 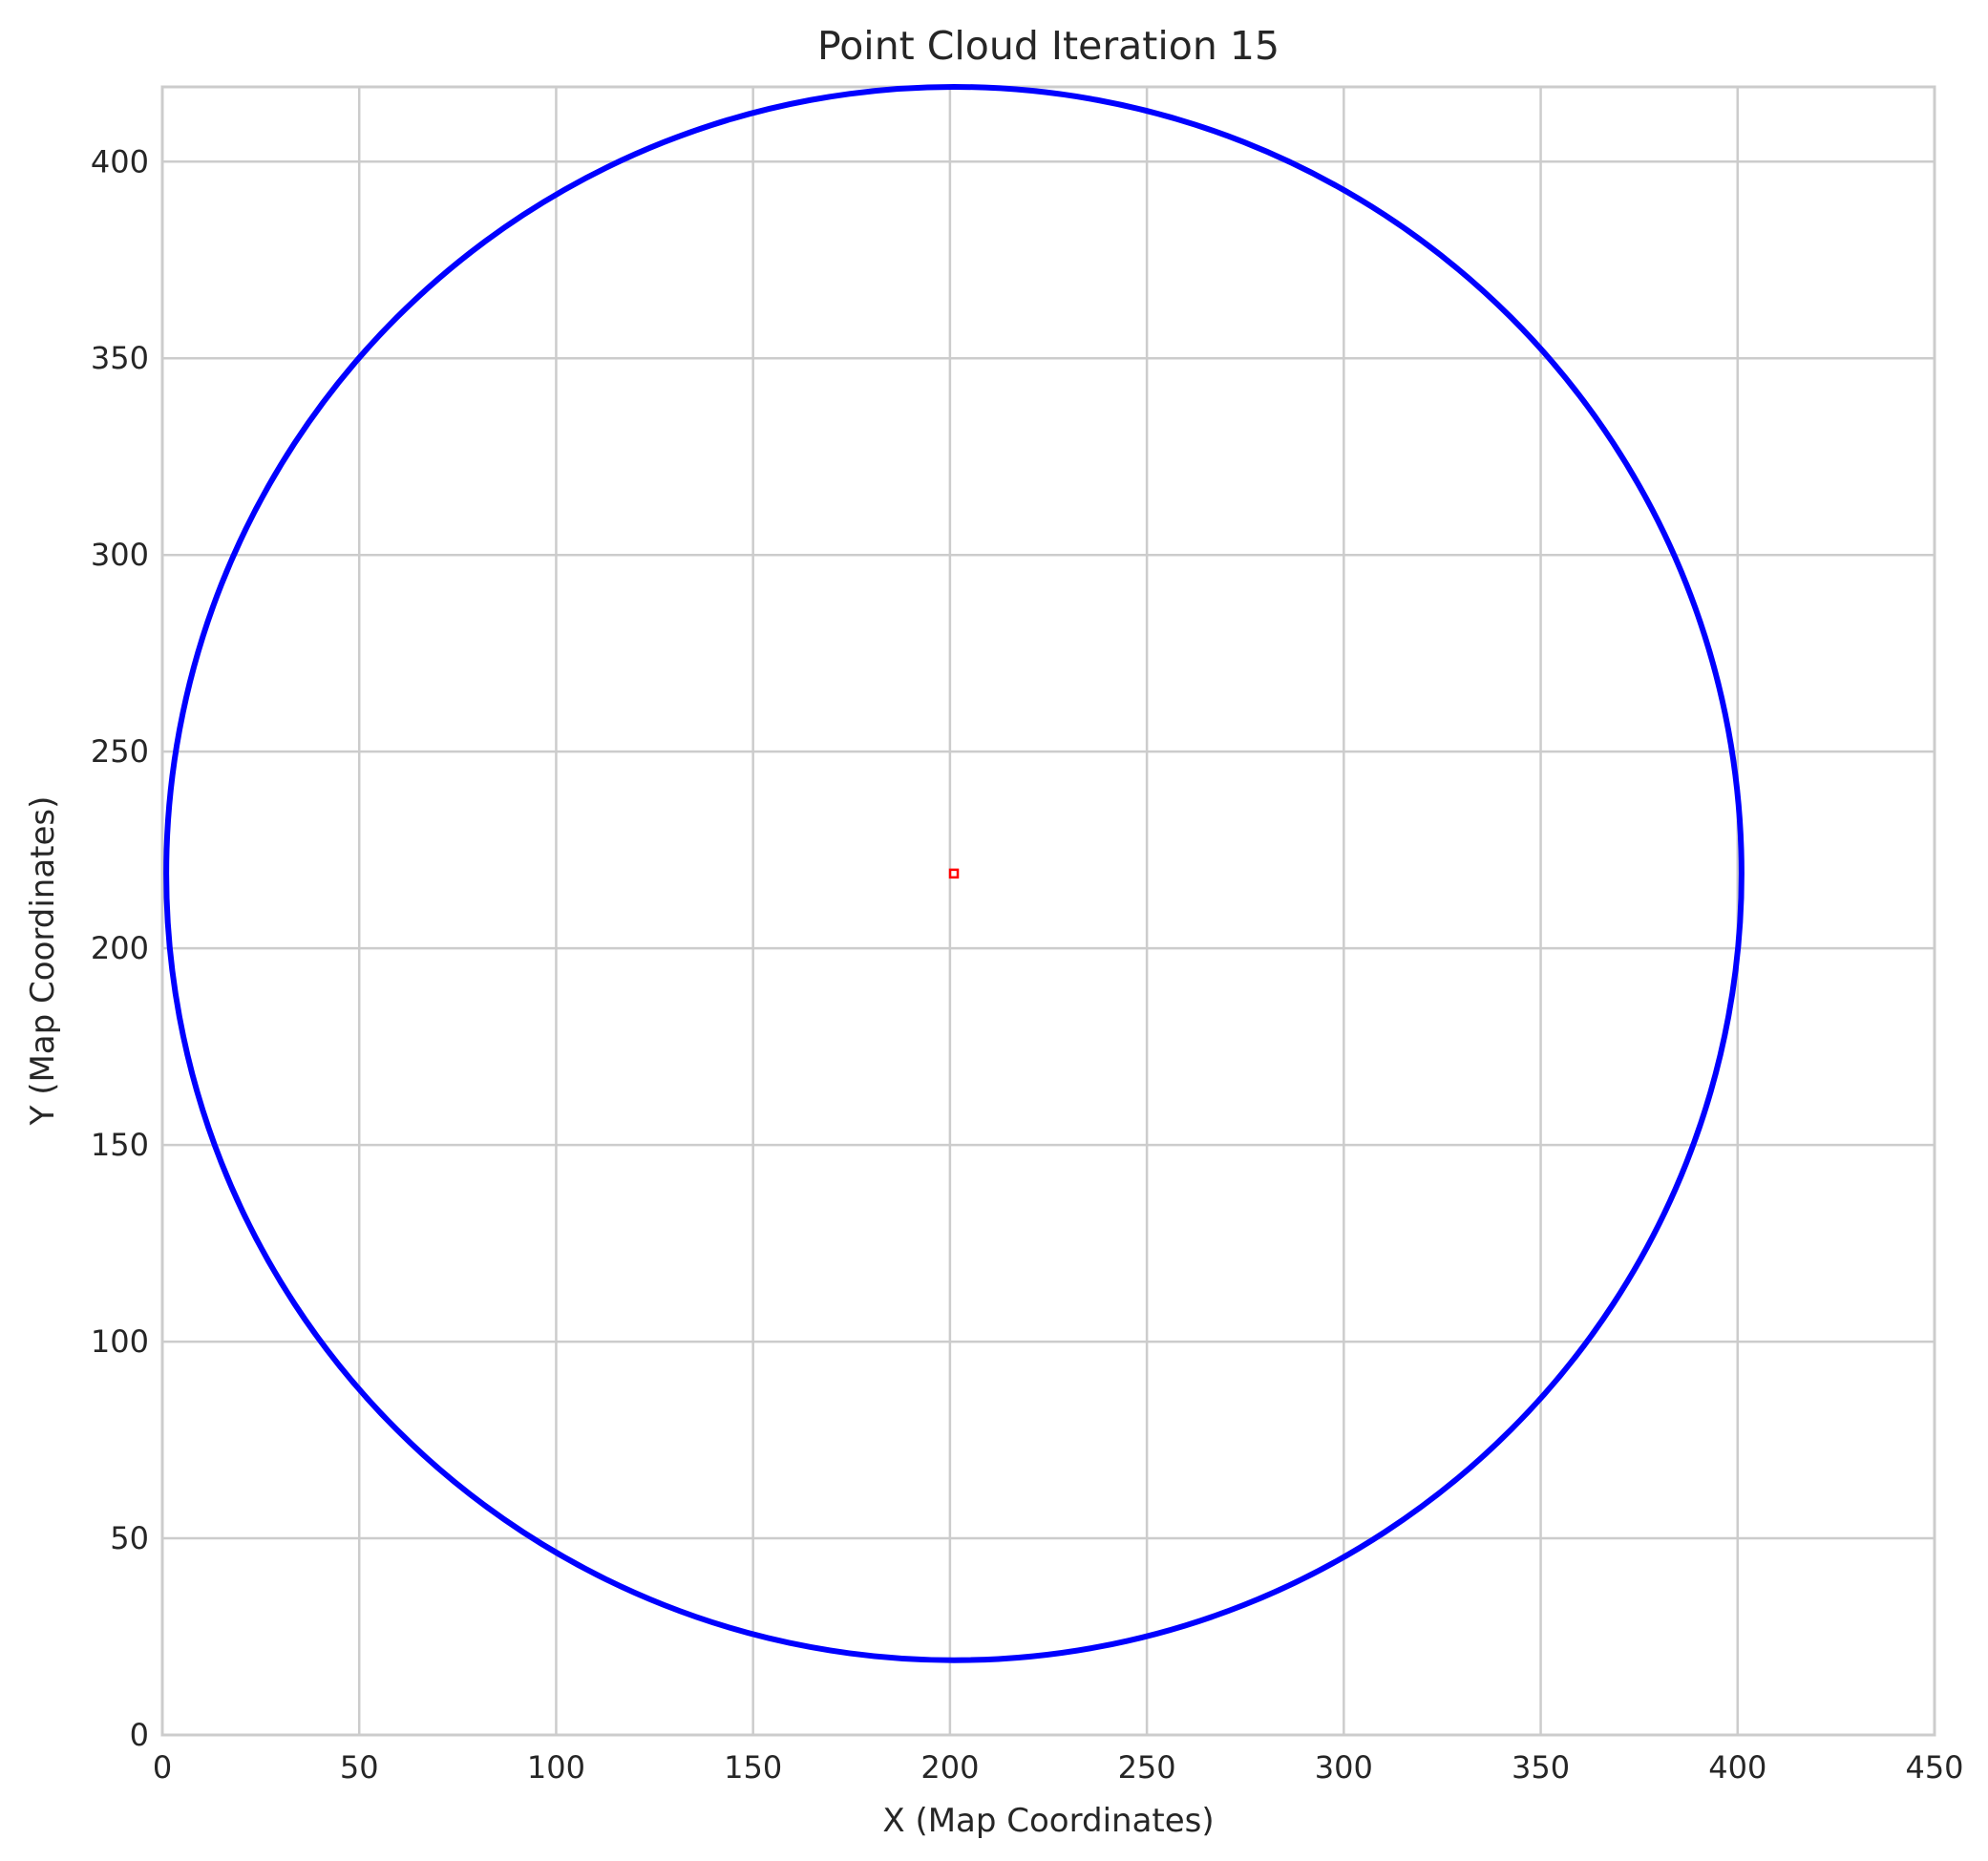 I want to click on y-tick-label: 250, so click(x=120, y=751).